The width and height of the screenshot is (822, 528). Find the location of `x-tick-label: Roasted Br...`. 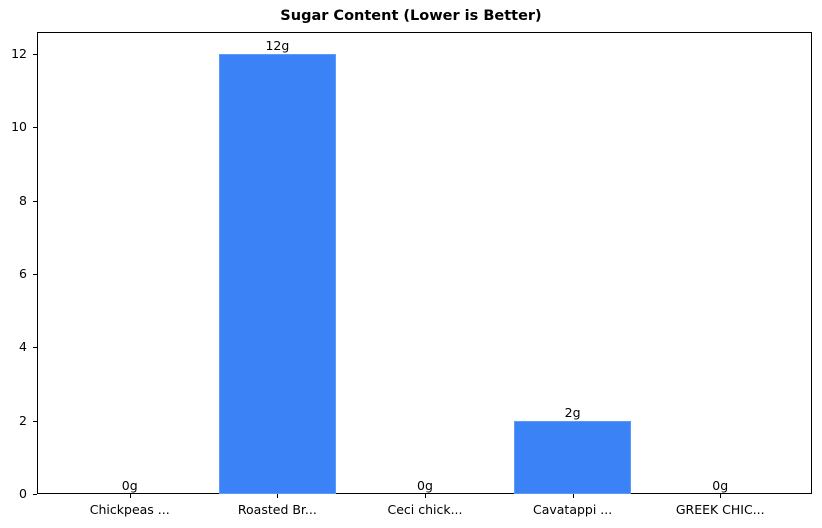

x-tick-label: Roasted Br... is located at coordinates (277, 509).